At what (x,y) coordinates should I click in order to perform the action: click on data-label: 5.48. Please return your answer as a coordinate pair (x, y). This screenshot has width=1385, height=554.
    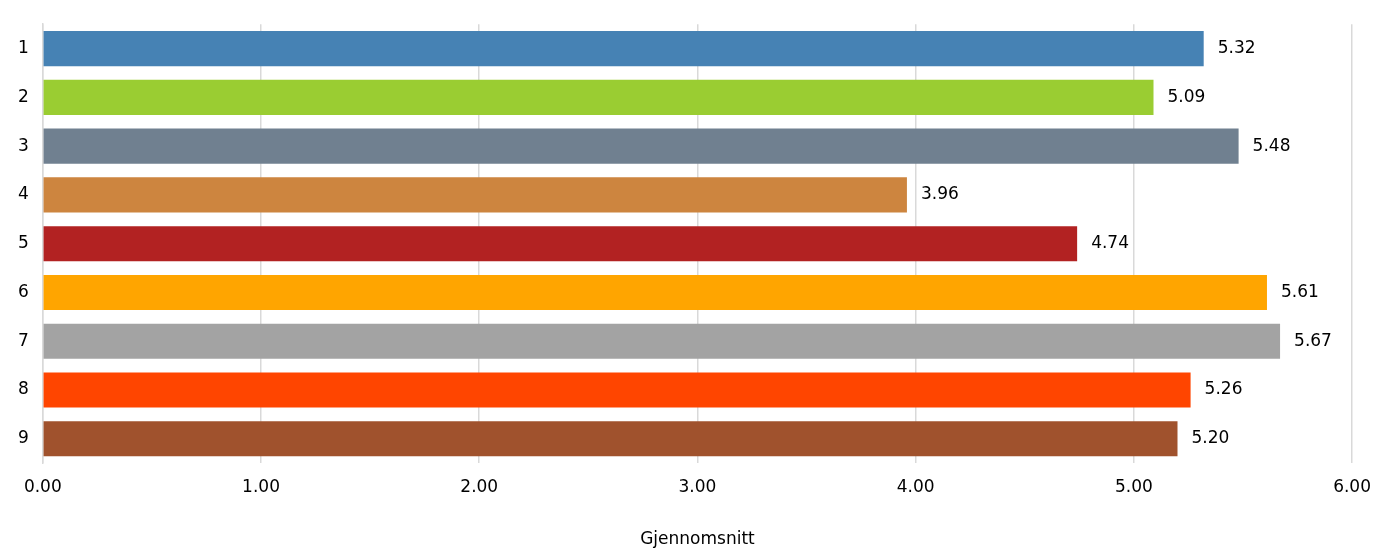
    Looking at the image, I should click on (1271, 144).